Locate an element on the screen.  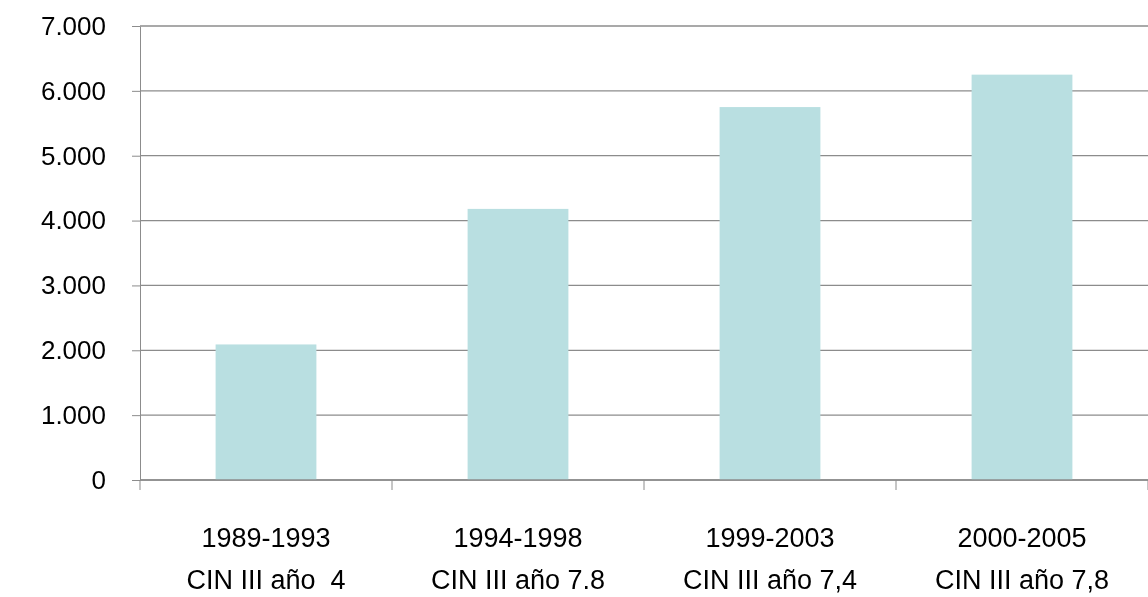
y-tick-label: 6.000 is located at coordinates (73, 90).